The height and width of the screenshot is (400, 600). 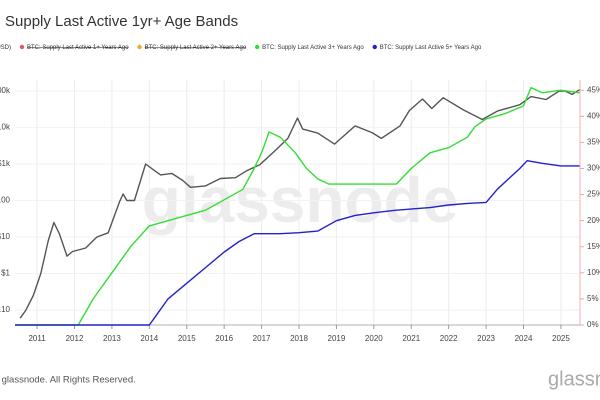 I want to click on legend-label: BTC: Supply Last Active 2+ Years Ago, so click(x=196, y=48).